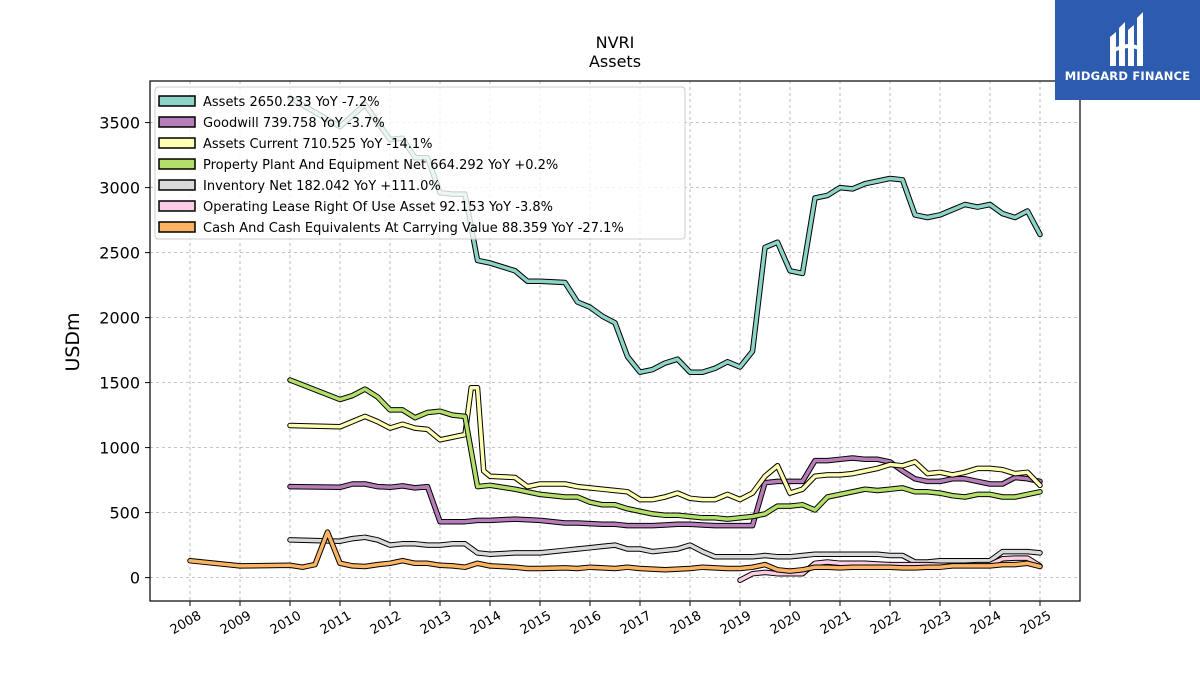  What do you see at coordinates (436, 623) in the screenshot?
I see `x-tick-label: 2013` at bounding box center [436, 623].